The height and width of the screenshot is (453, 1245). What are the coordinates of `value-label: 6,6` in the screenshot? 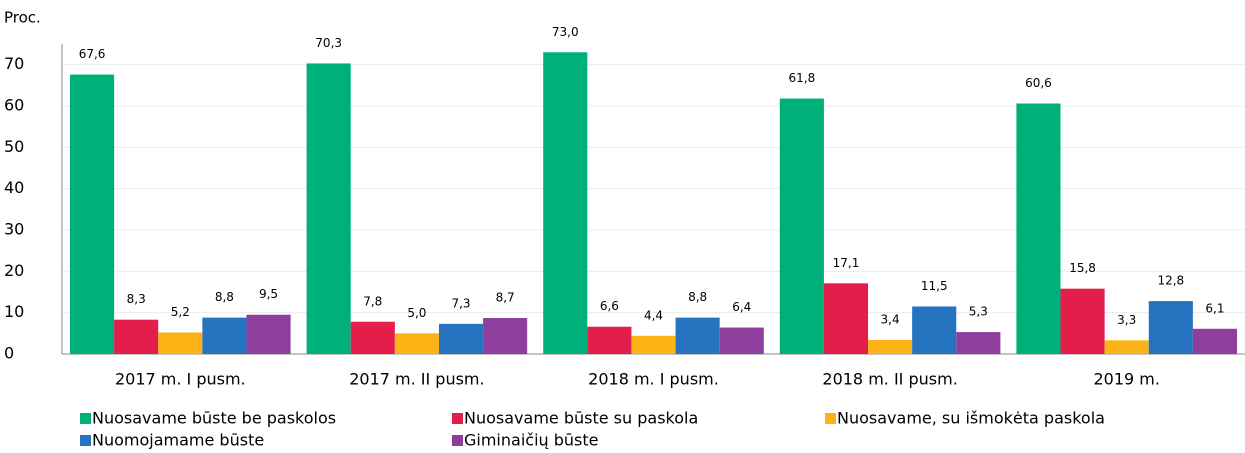 It's located at (609, 306).